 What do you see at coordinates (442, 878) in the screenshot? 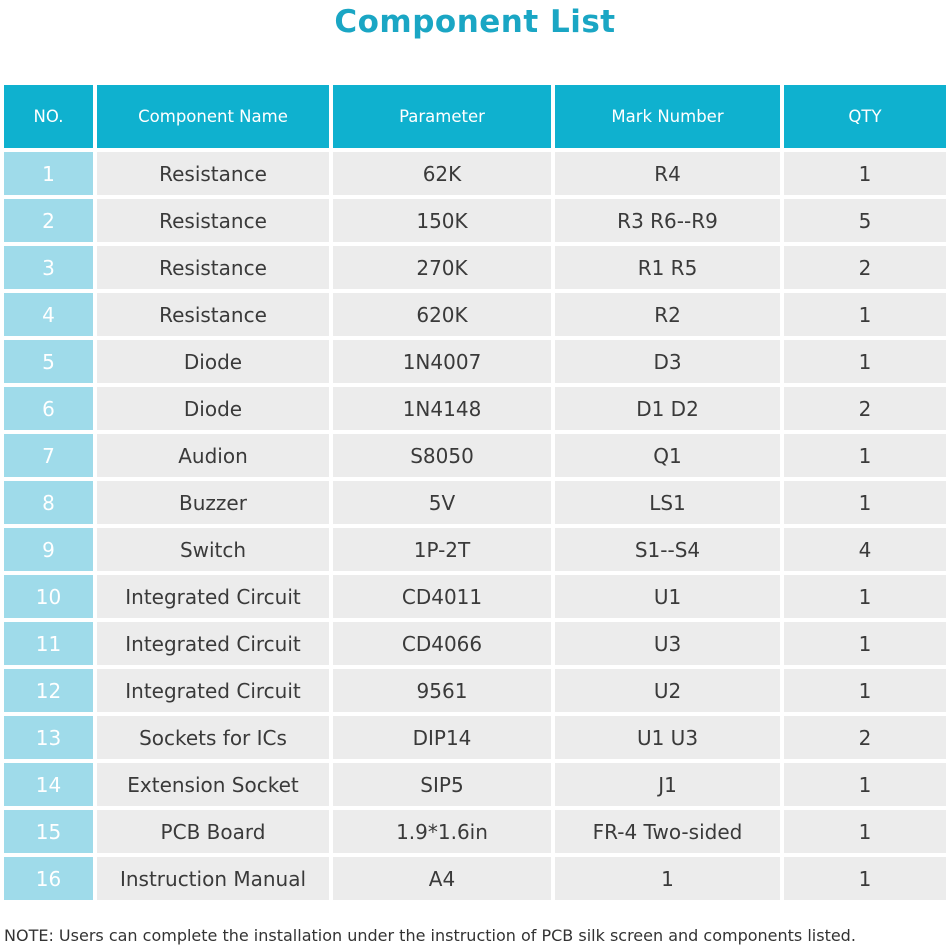
I see `cell-parameter: A4` at bounding box center [442, 878].